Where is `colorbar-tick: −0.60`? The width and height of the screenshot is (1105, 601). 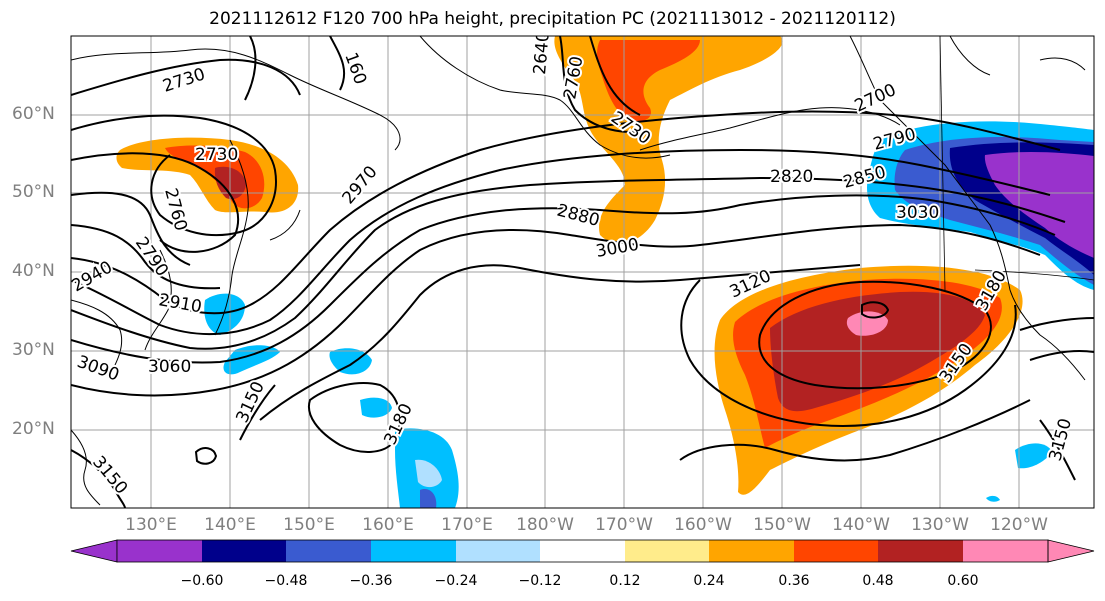
colorbar-tick: −0.60 is located at coordinates (202, 581).